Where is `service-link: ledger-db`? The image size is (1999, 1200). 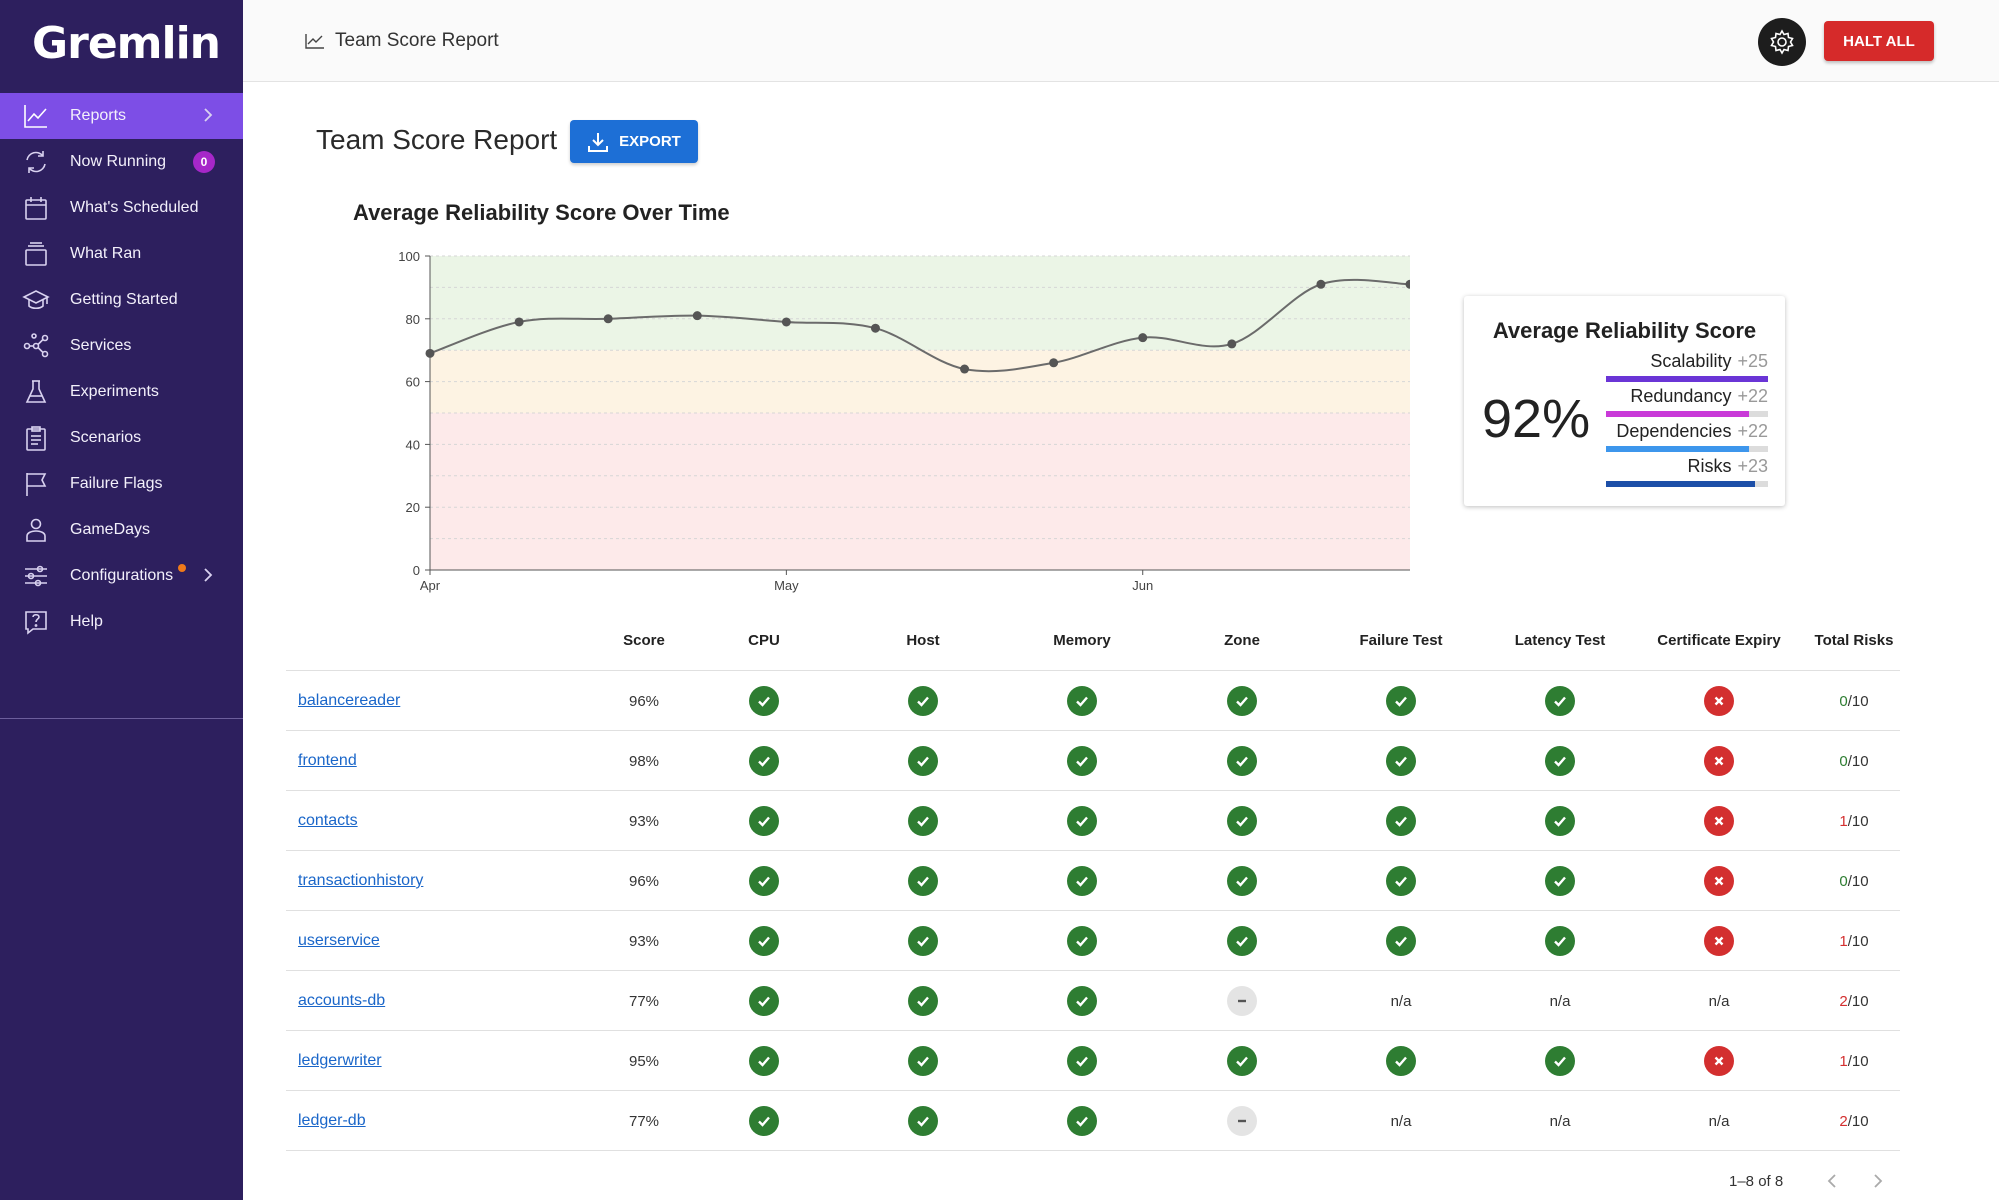 service-link: ledger-db is located at coordinates (332, 1120).